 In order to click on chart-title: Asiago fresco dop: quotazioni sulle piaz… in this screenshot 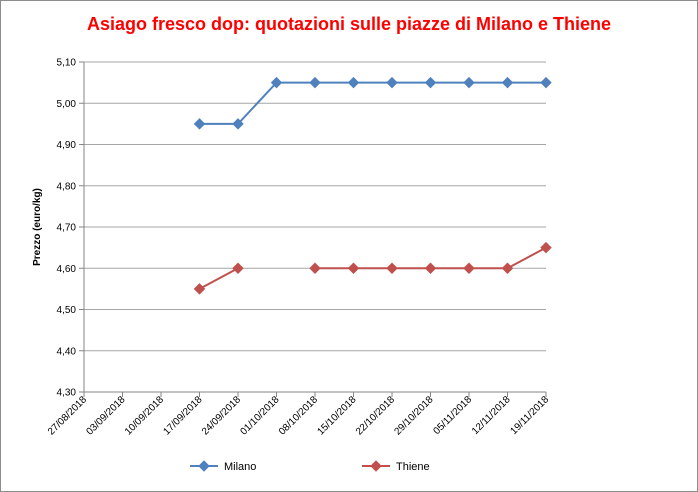, I will do `click(349, 24)`.